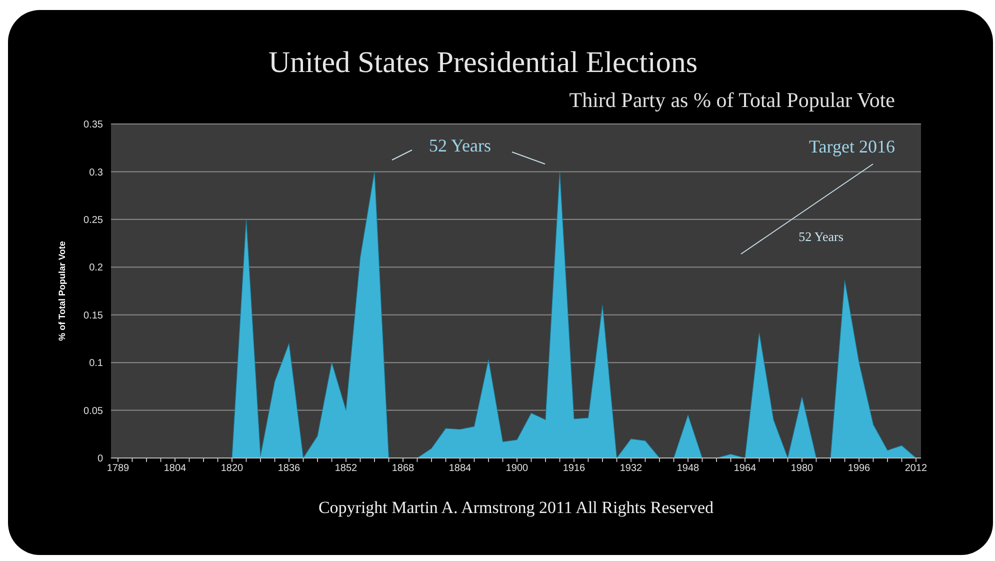 The height and width of the screenshot is (561, 995). I want to click on chart-subtitle: Third Party as % of Total Popular Vote, so click(732, 100).